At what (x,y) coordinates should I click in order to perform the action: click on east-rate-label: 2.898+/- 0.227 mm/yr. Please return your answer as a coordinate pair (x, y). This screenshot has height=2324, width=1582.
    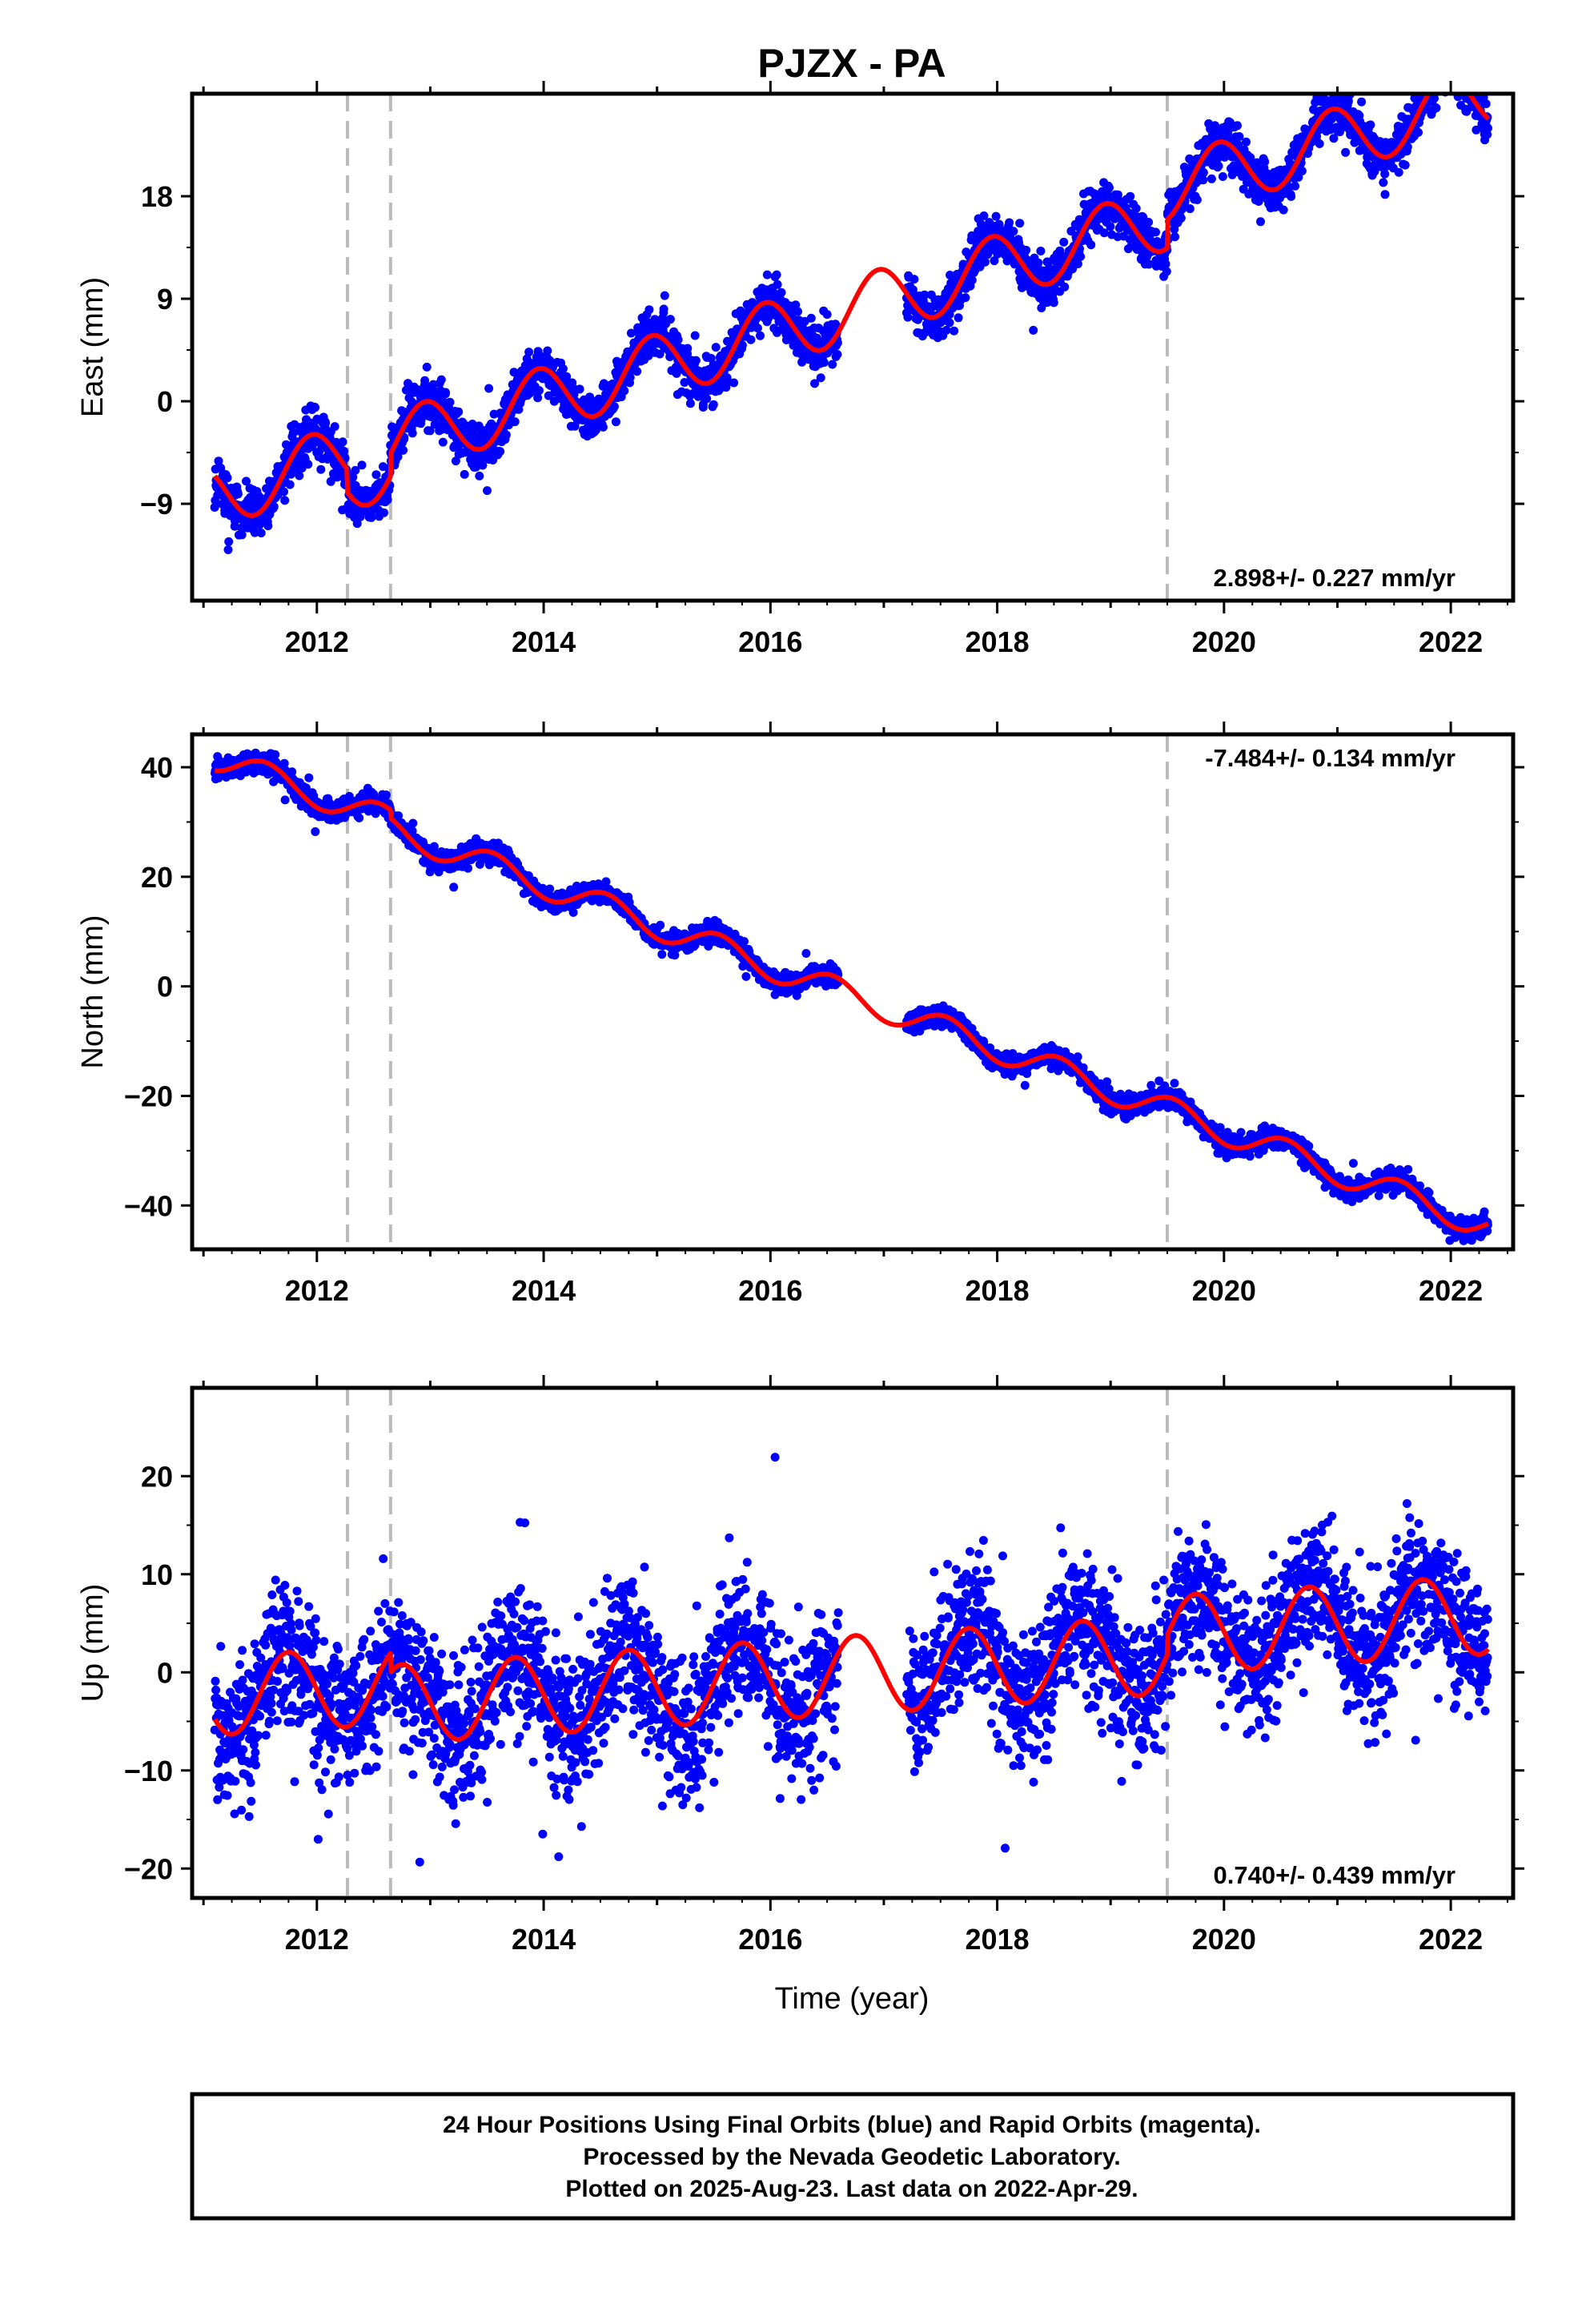
    Looking at the image, I should click on (1335, 578).